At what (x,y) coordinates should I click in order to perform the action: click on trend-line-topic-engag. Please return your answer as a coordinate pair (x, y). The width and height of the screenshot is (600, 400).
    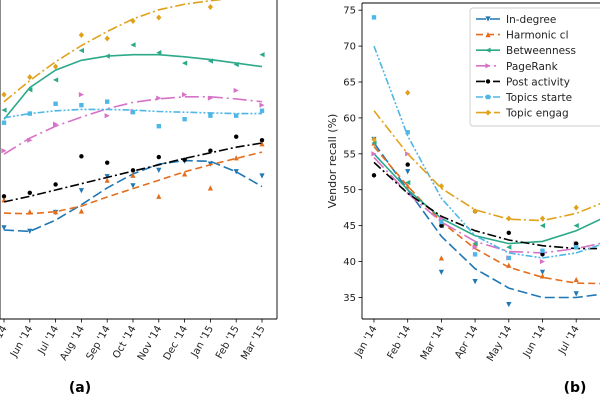
    Looking at the image, I should click on (486, 166).